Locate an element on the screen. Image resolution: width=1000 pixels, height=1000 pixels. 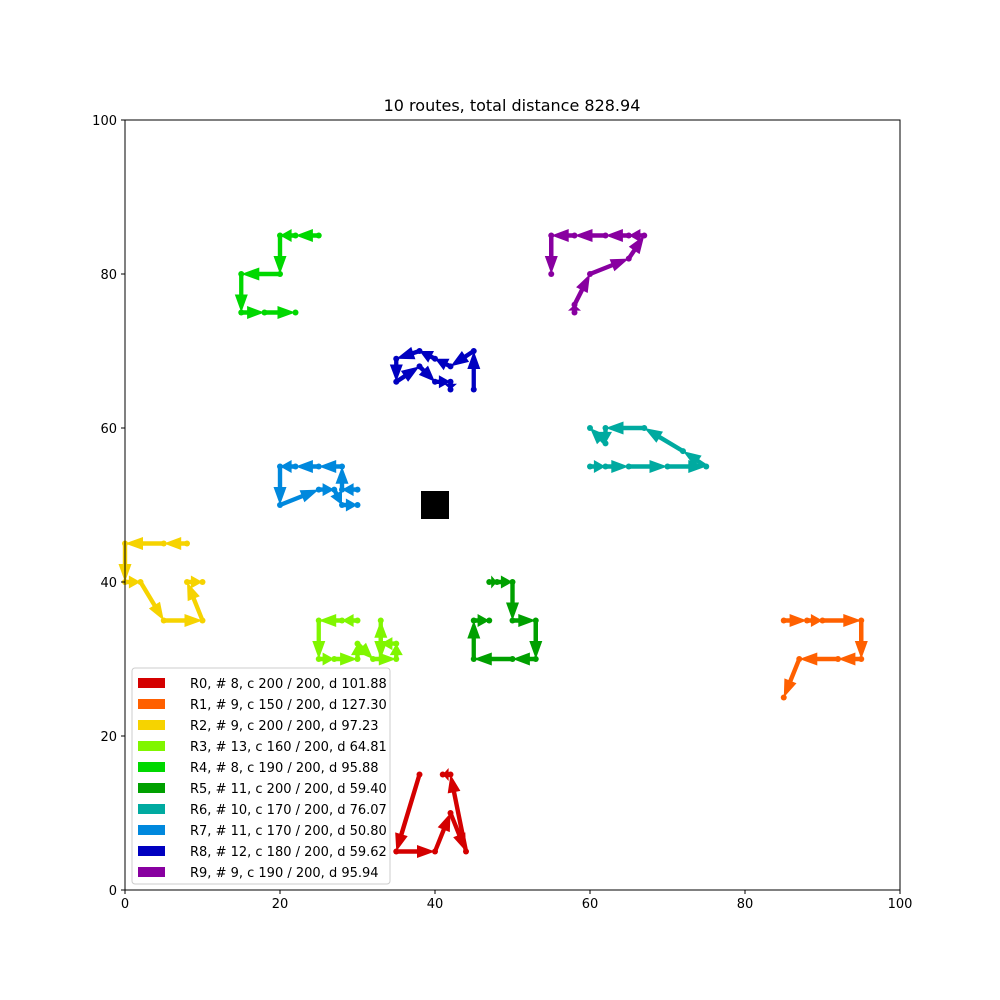
legend-entry-label: R1, # 9, c 150 / 200, d 127.30 is located at coordinates (288, 705).